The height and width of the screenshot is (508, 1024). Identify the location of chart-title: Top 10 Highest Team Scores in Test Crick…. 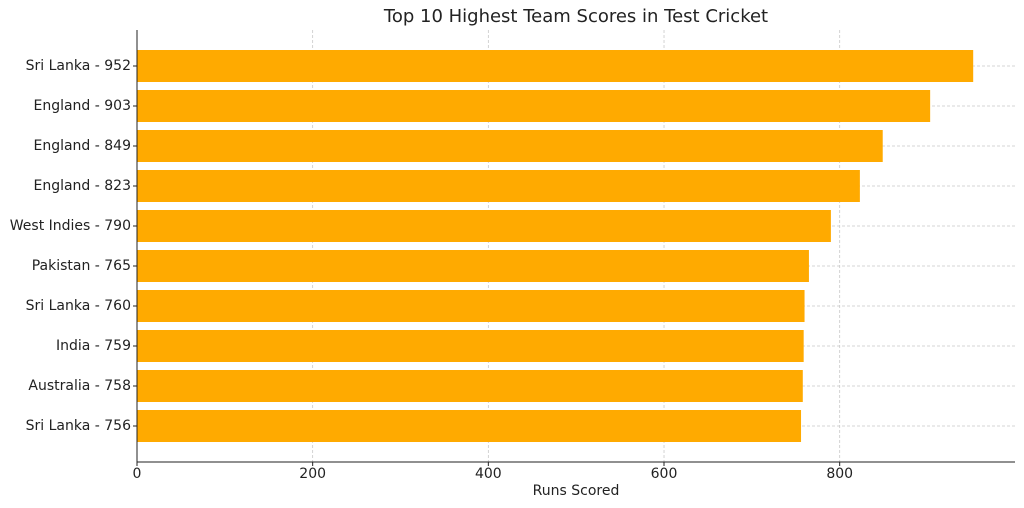
(575, 16).